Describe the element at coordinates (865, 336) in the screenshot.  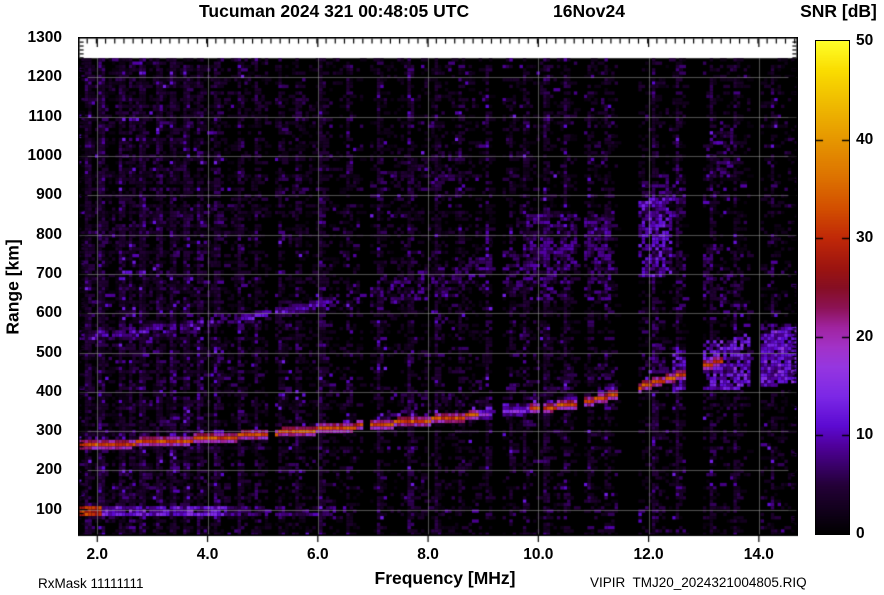
I see `colorbar-tick-label: 20` at that location.